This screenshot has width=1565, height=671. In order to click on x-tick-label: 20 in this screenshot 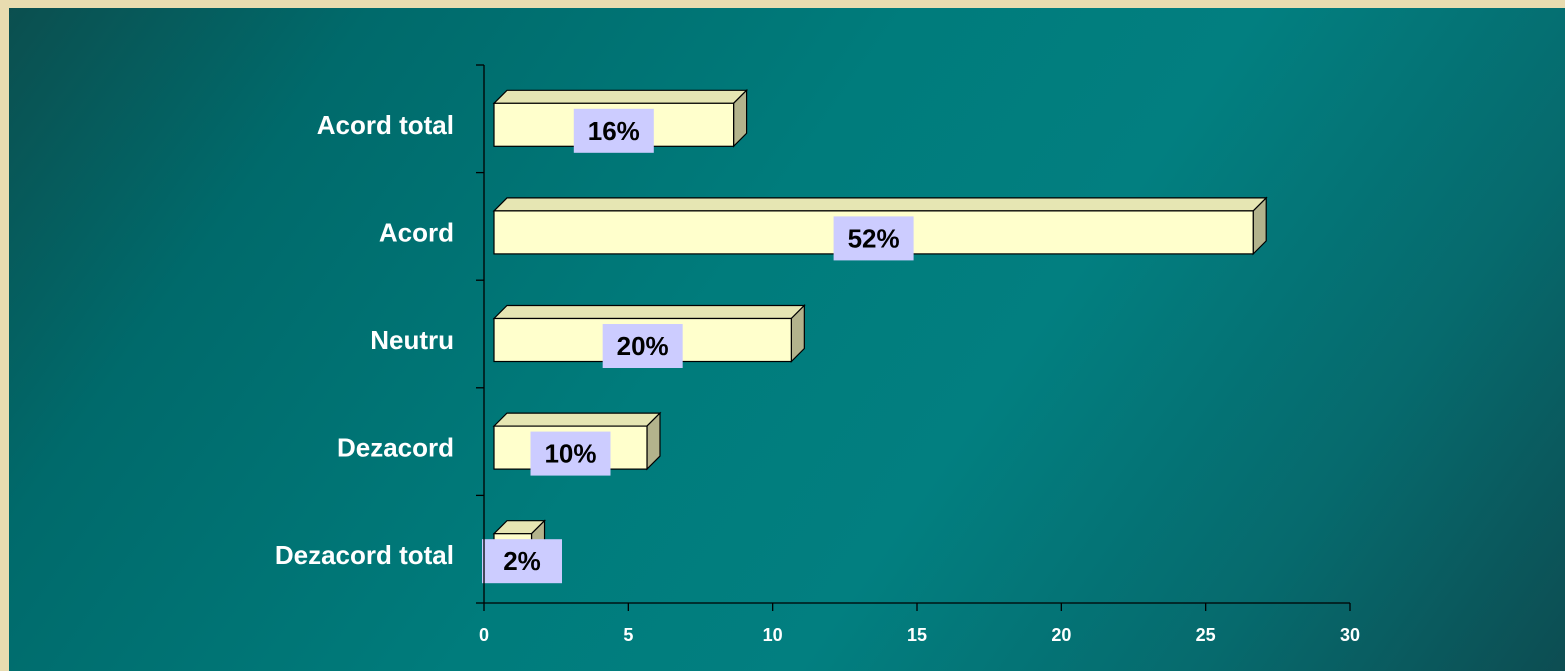, I will do `click(1061, 635)`.